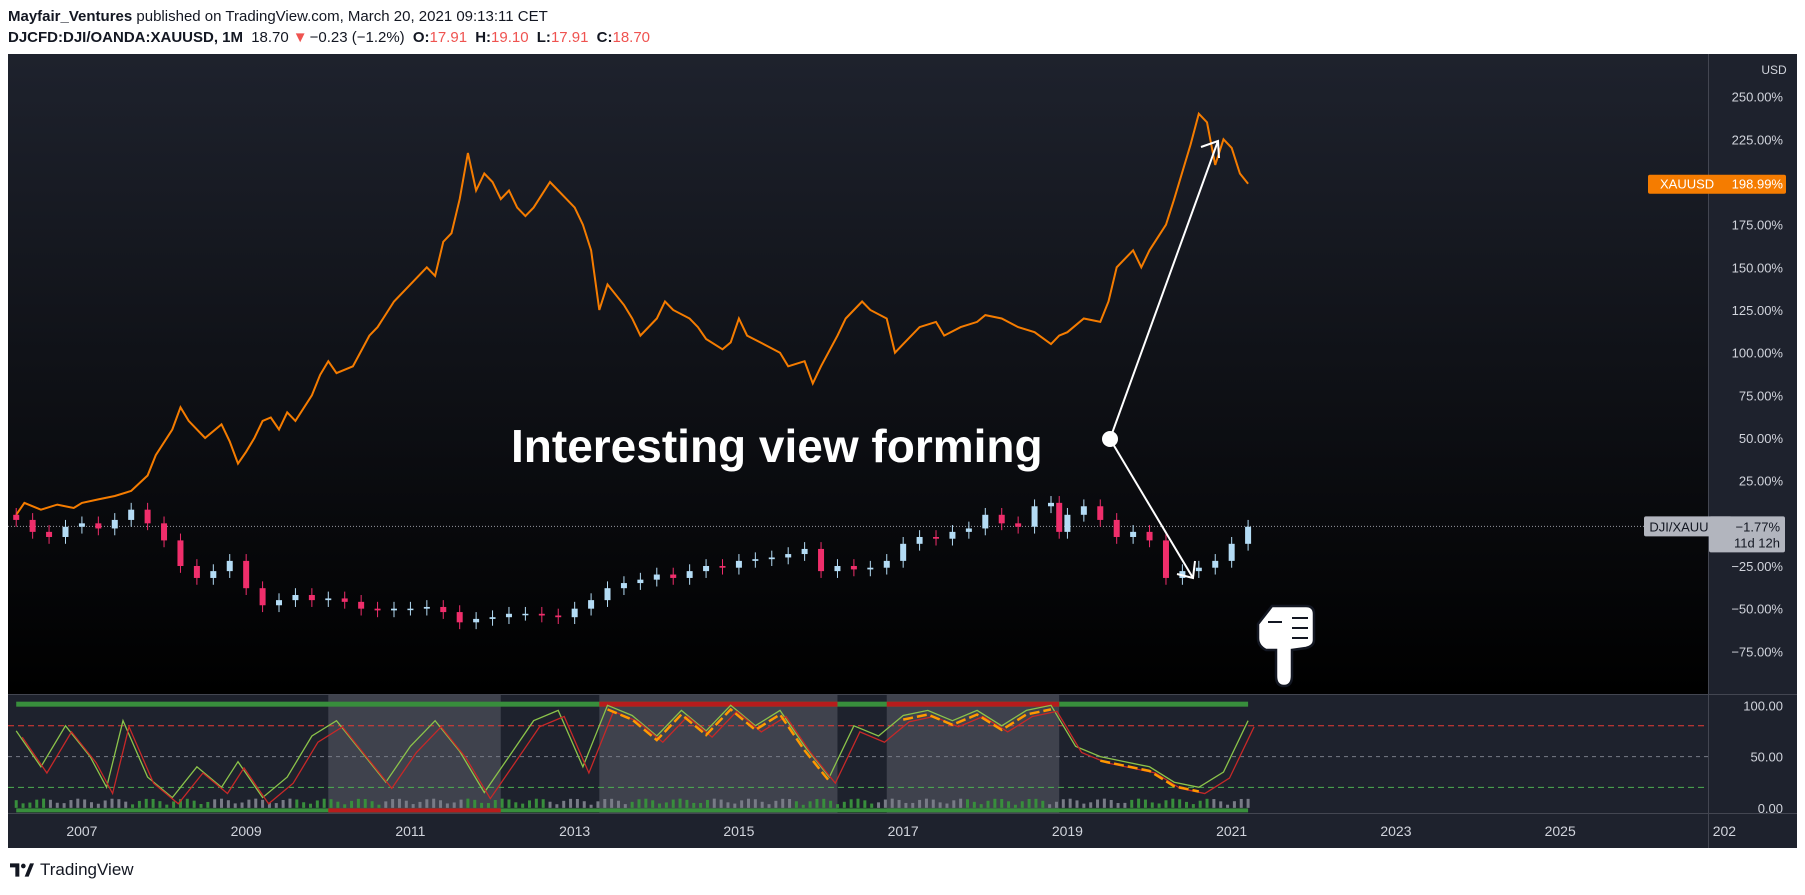 The width and height of the screenshot is (1805, 895). I want to click on rsi-pane-bg, so click(858, 754).